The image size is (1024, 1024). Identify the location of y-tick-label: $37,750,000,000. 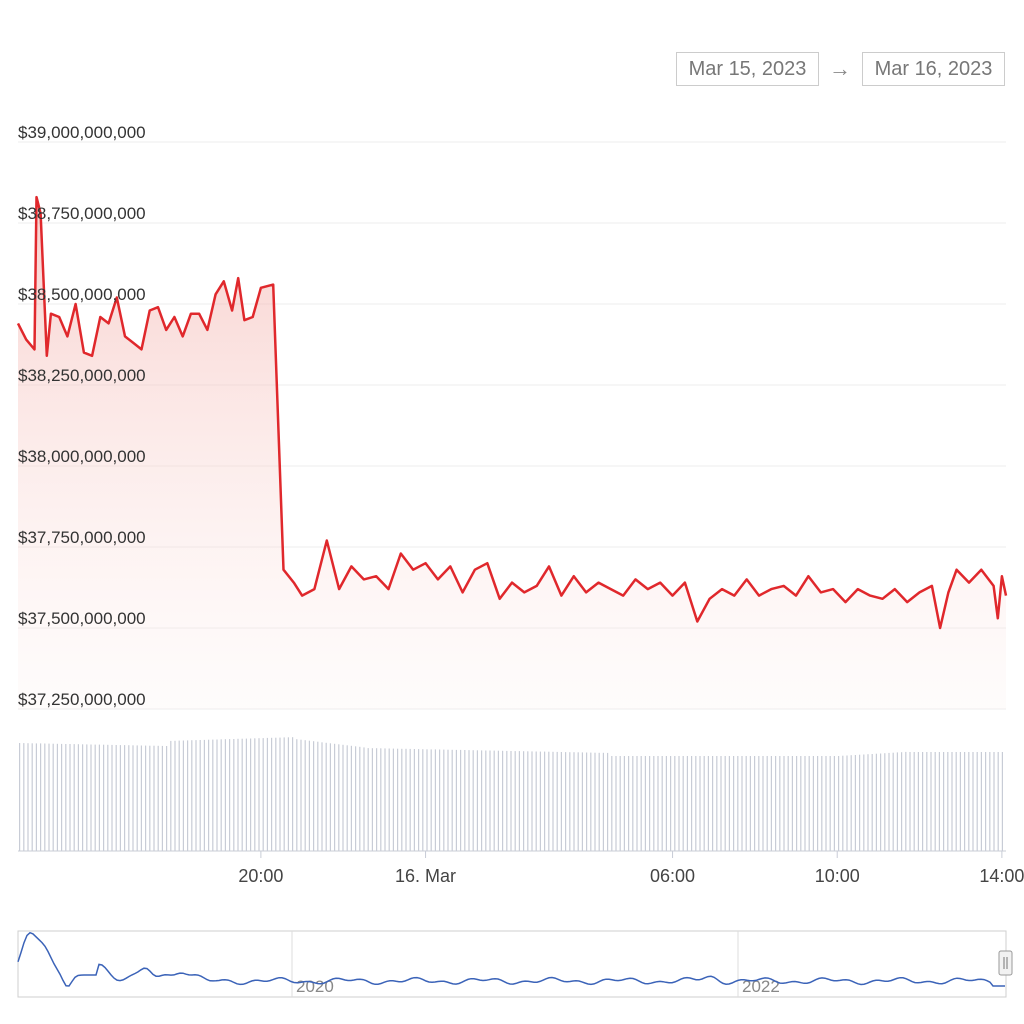
(82, 537).